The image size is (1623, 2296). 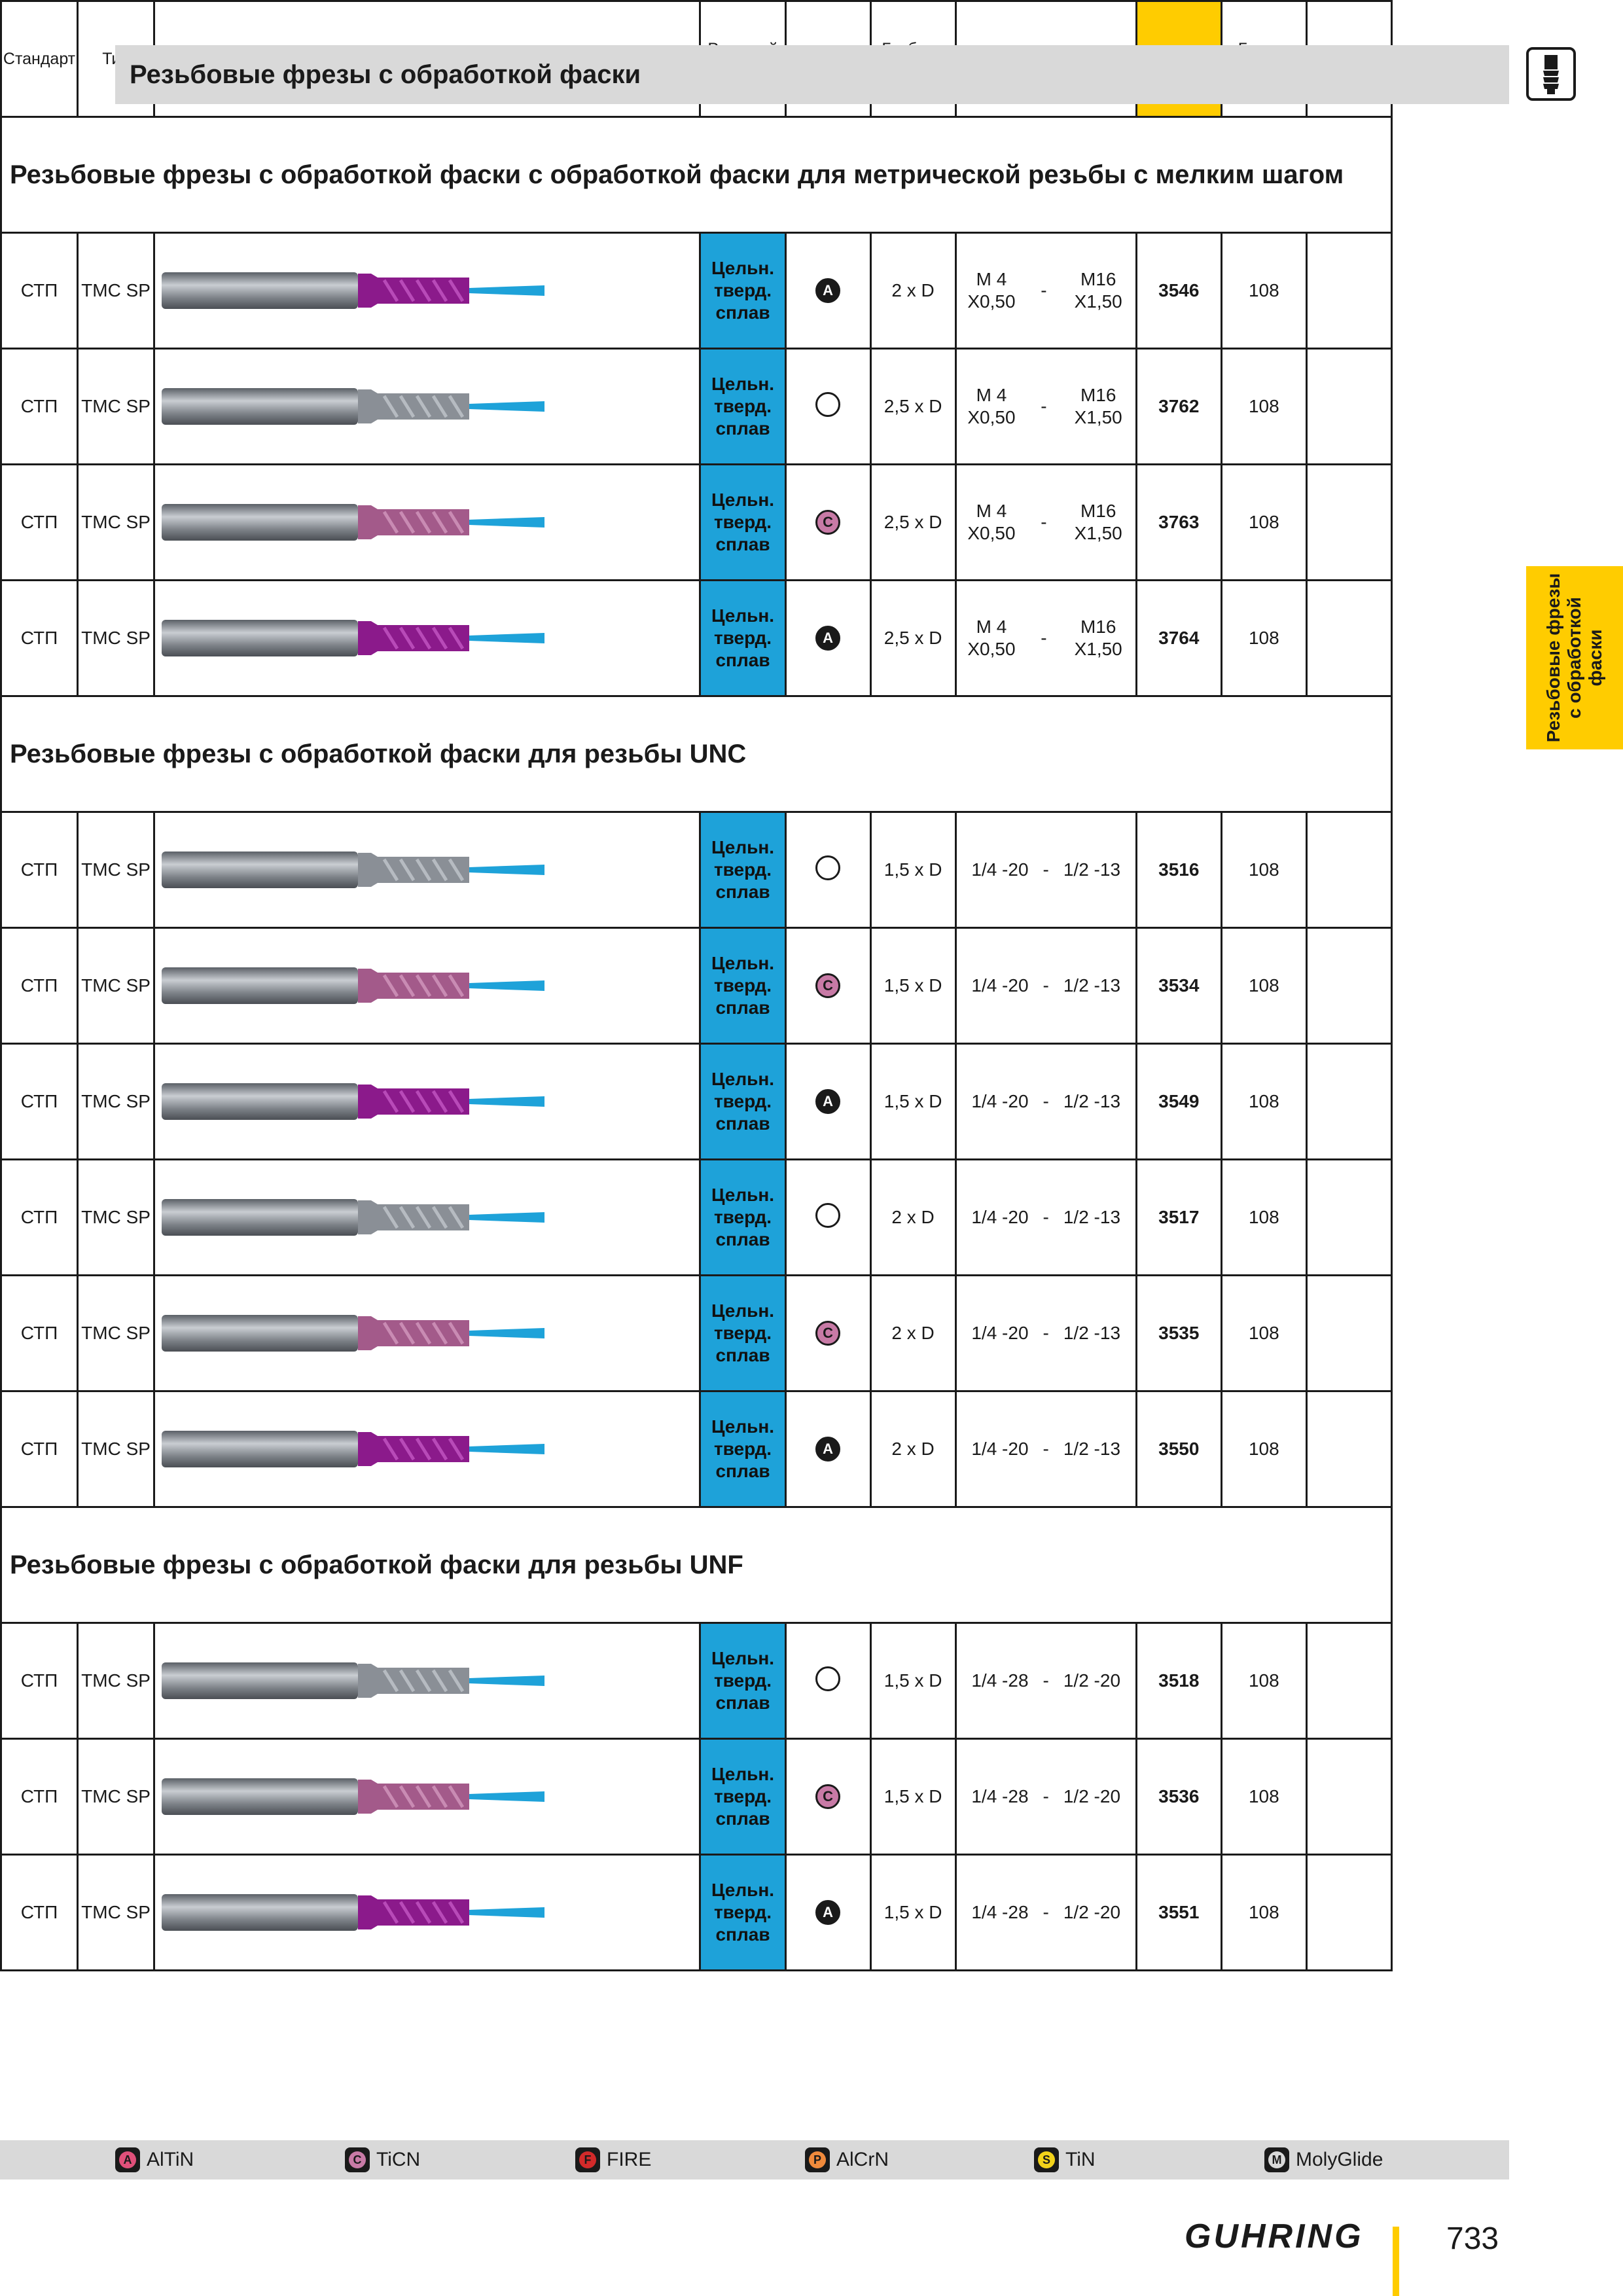 What do you see at coordinates (913, 1681) in the screenshot?
I see `depth-cell: 1,5 x D` at bounding box center [913, 1681].